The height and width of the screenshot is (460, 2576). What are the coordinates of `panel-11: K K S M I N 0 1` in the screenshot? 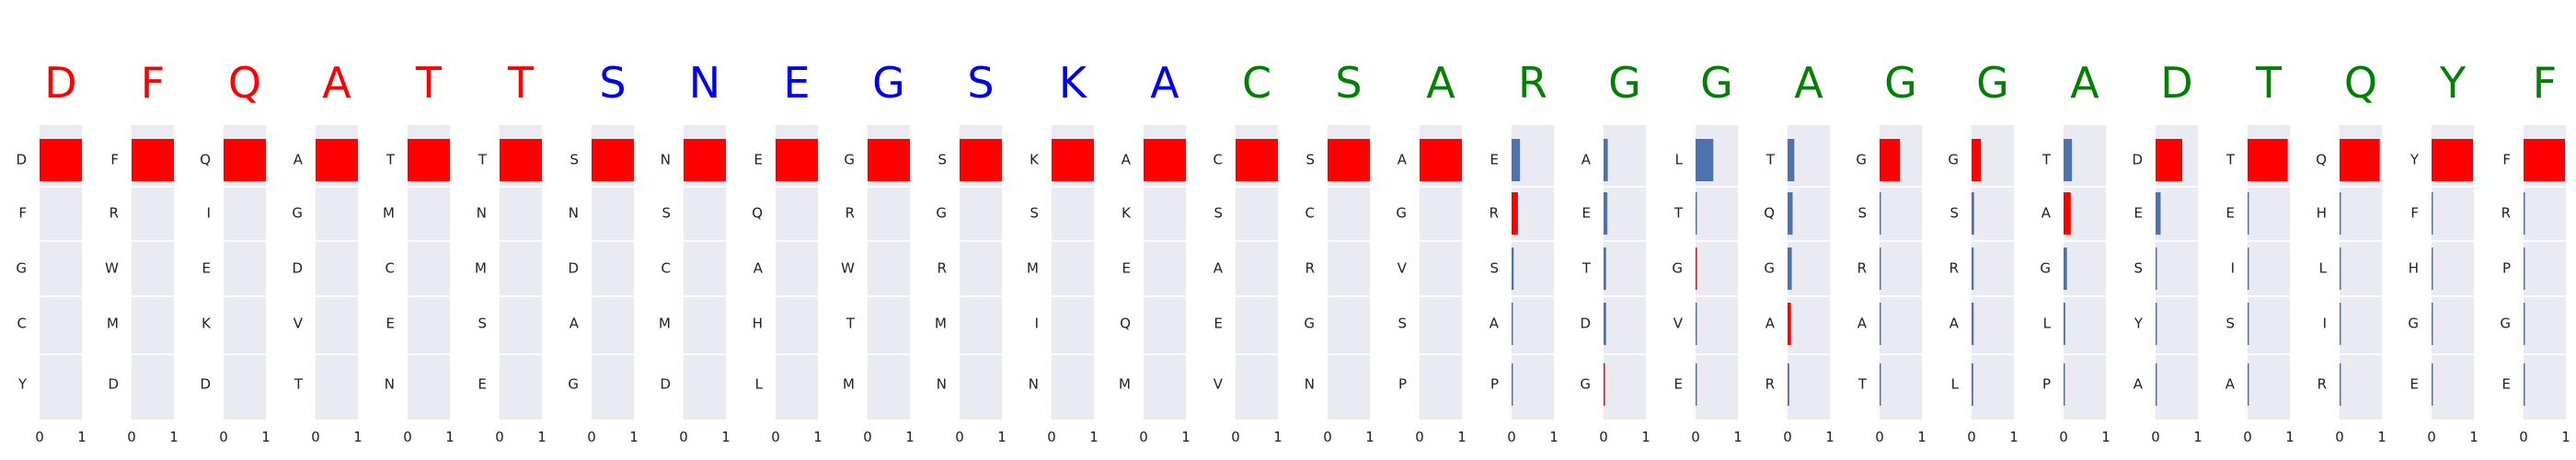 It's located at (1062, 252).